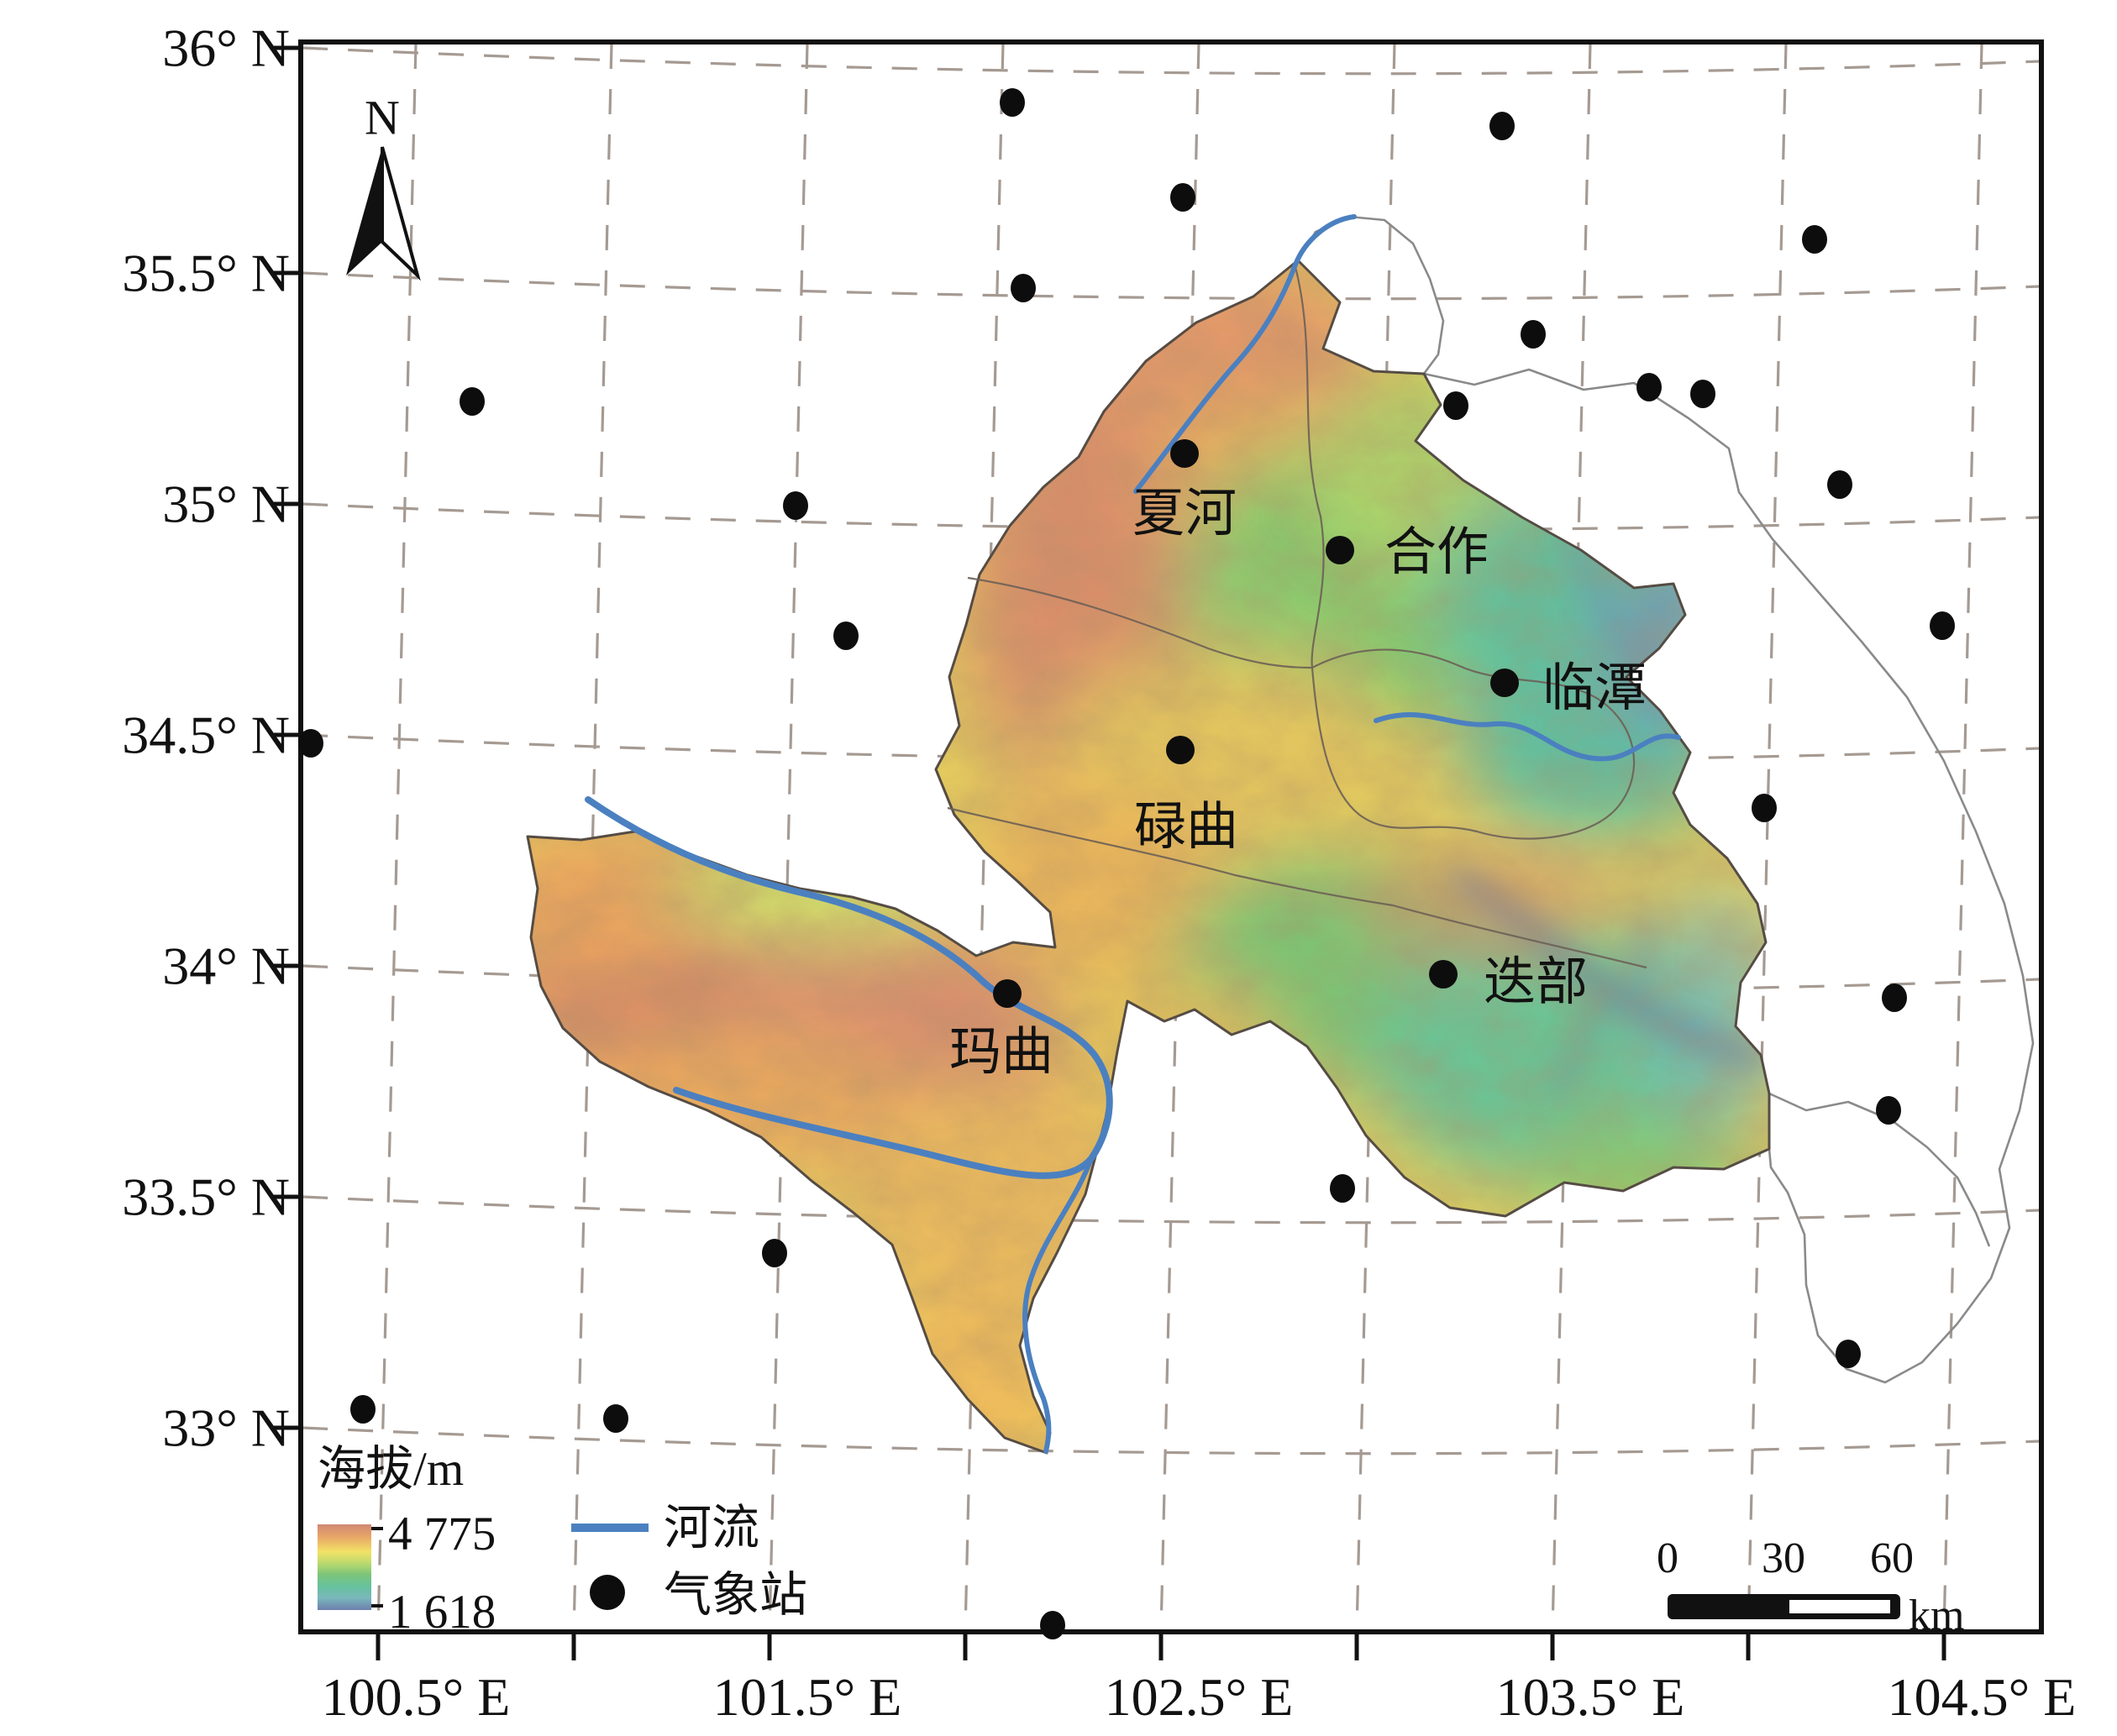 This screenshot has height=1736, width=2117. What do you see at coordinates (1245, 354) in the screenshot?
I see `daxia-river` at bounding box center [1245, 354].